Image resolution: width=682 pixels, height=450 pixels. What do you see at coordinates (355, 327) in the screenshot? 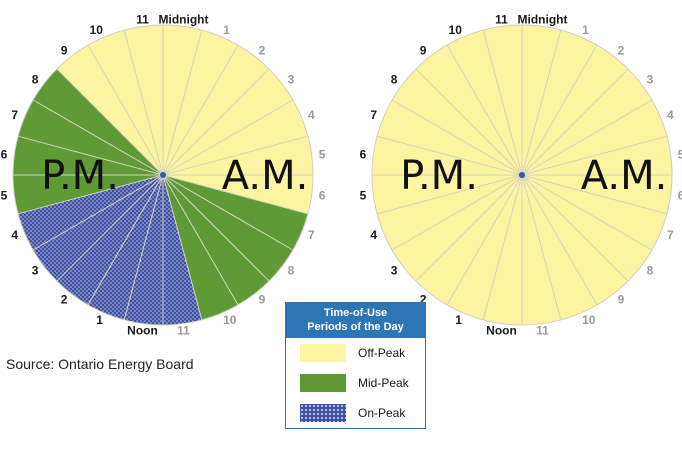
I see `legend-title-line2: Periods of the Day` at bounding box center [355, 327].